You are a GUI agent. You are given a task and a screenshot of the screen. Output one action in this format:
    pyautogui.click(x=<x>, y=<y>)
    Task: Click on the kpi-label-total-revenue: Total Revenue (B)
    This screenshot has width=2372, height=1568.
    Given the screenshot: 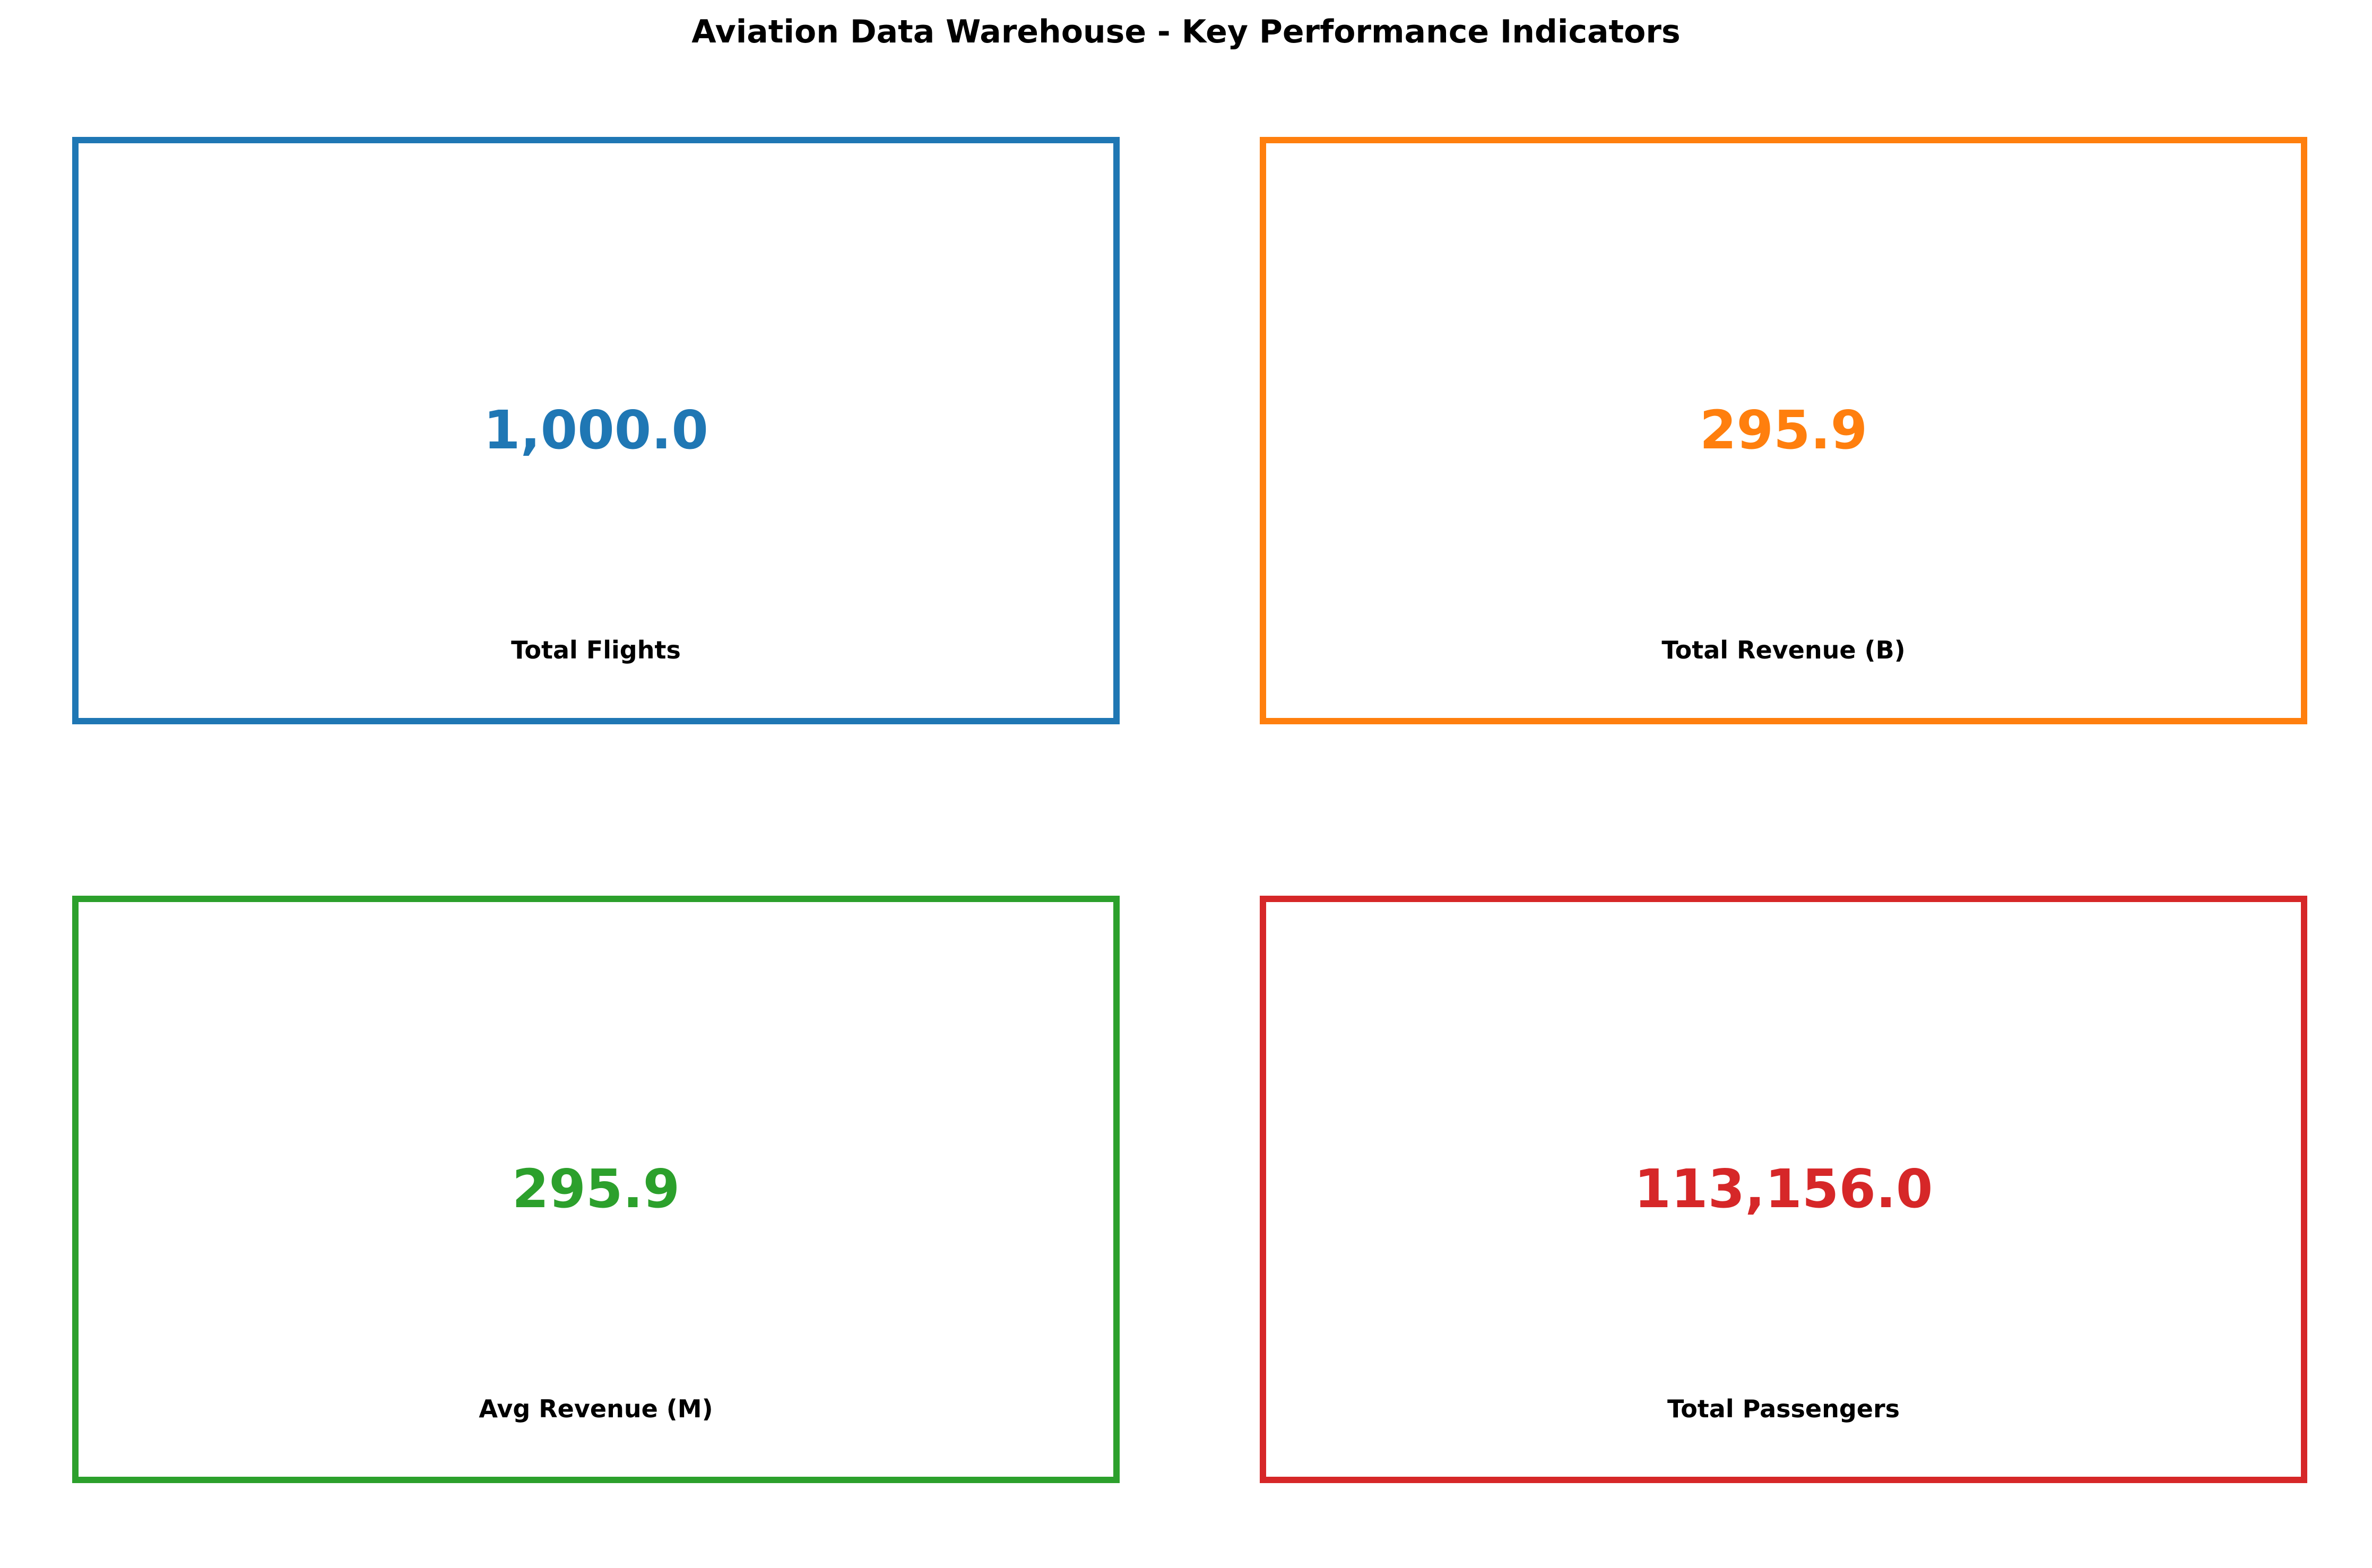 What is the action you would take?
    pyautogui.click(x=1783, y=650)
    